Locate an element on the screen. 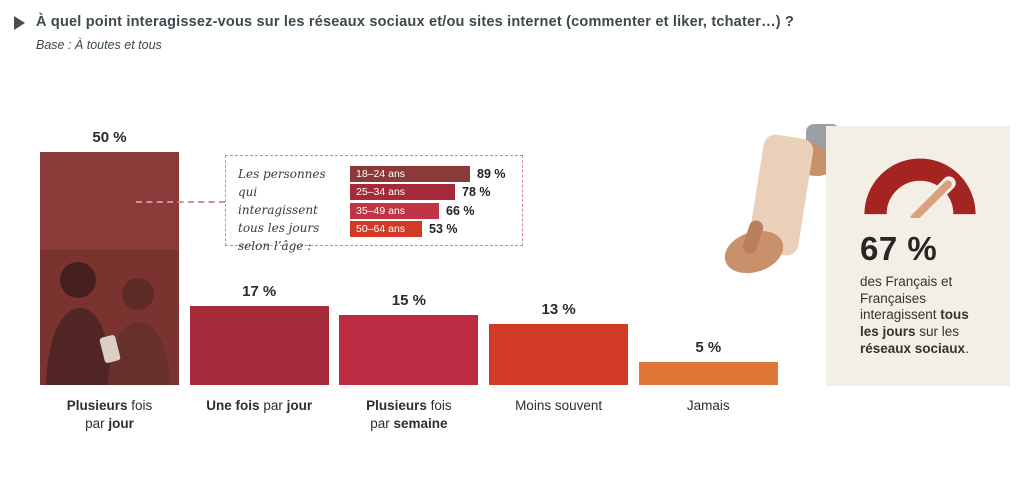 This screenshot has height=482, width=1024. bar-category-label: Jamais is located at coordinates (708, 405).